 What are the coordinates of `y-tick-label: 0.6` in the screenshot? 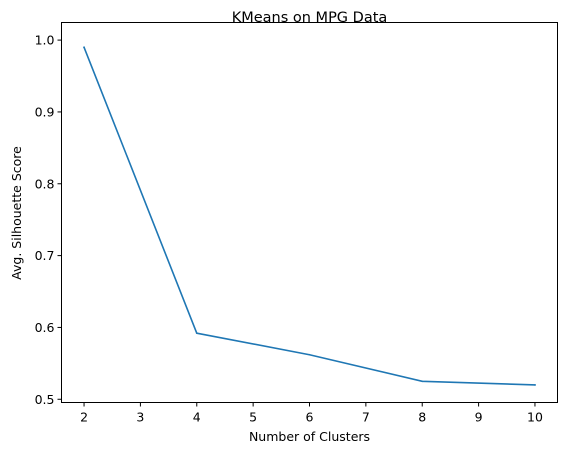 It's located at (45, 327).